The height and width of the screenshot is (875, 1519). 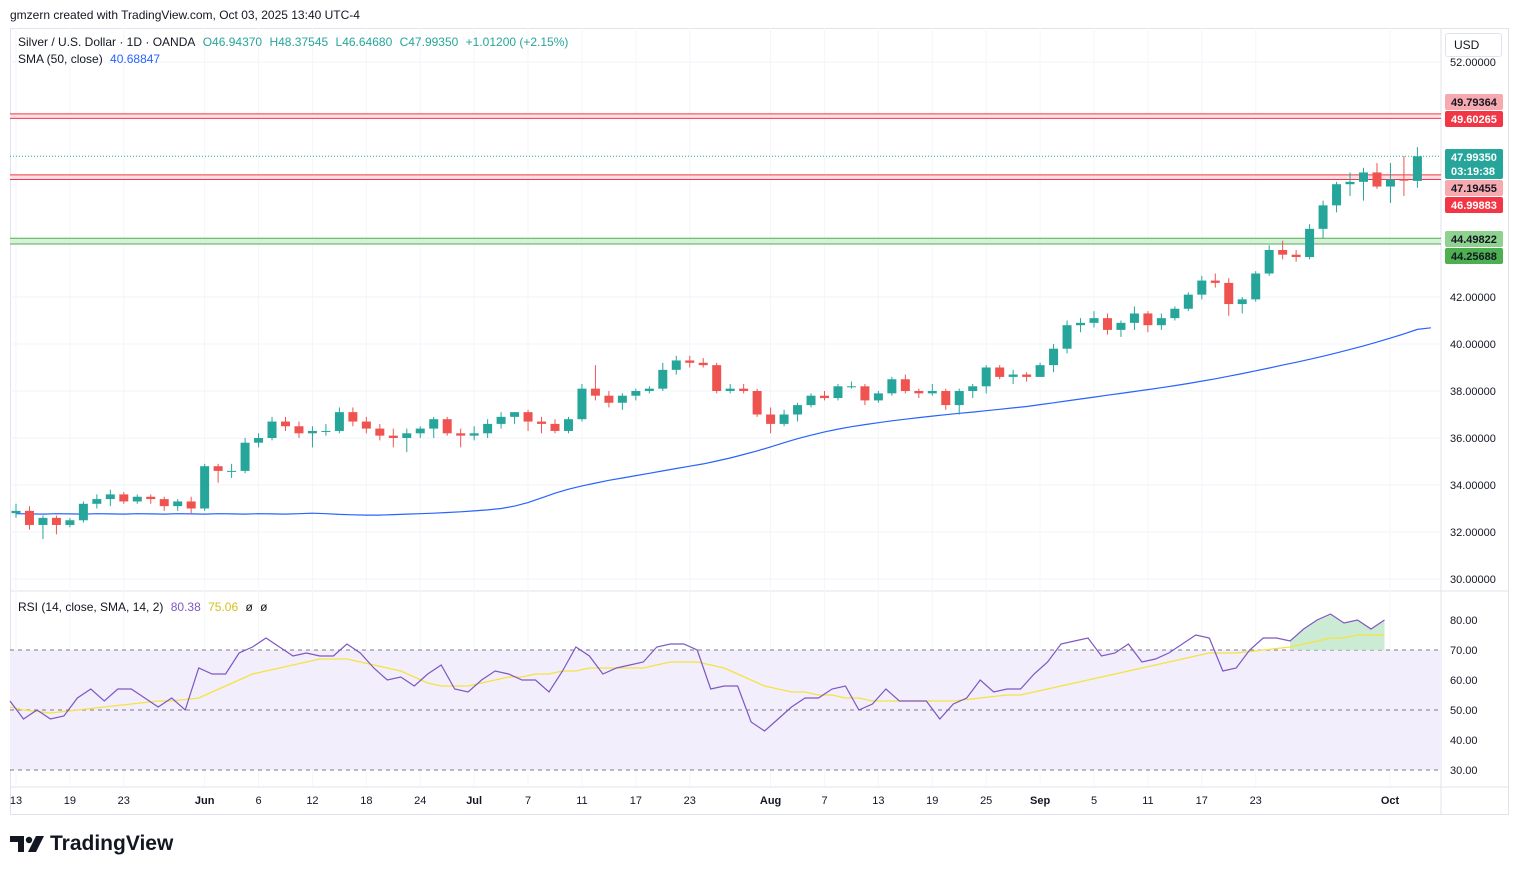 What do you see at coordinates (581, 801) in the screenshot?
I see `time-tick-label: 11` at bounding box center [581, 801].